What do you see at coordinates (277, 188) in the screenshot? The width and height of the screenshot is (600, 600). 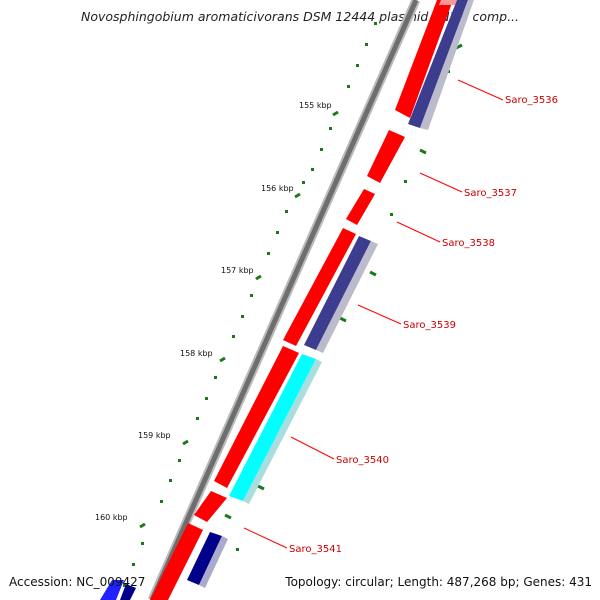 I see `tick-label-156: 156 kbp` at bounding box center [277, 188].